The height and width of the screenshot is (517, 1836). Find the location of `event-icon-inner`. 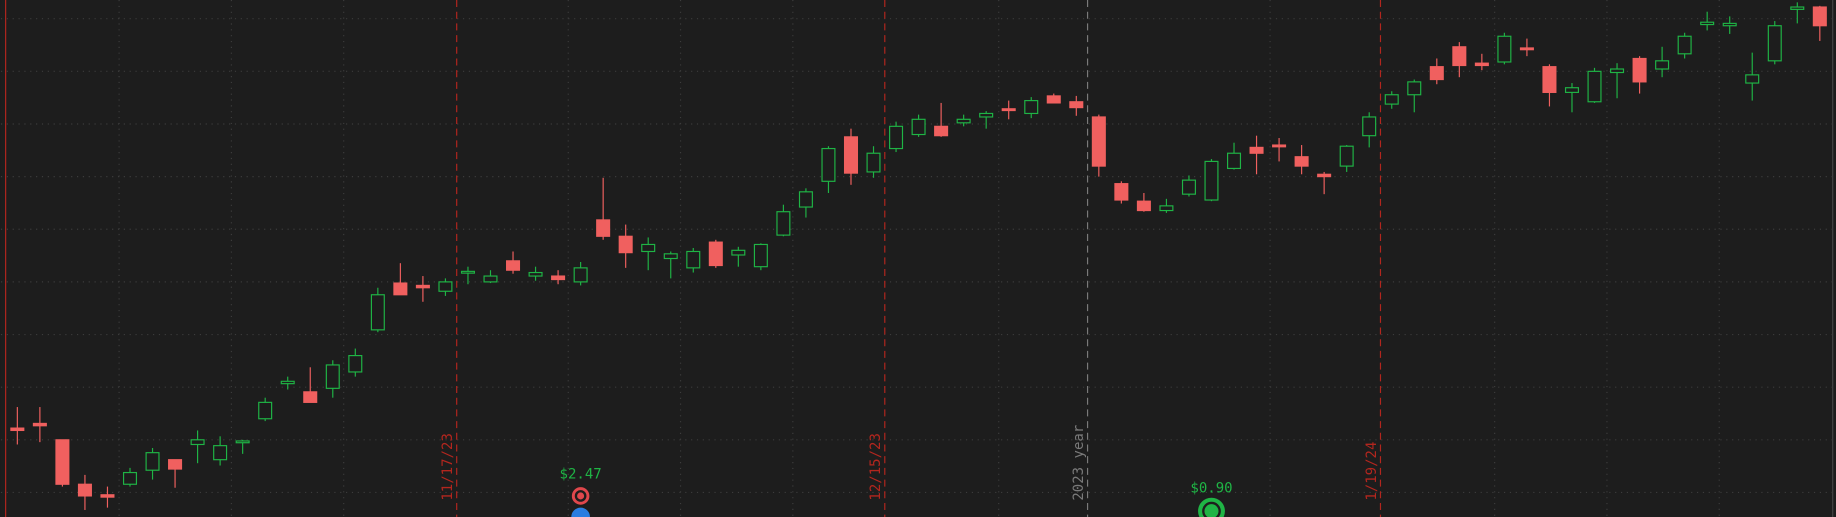

event-icon-inner is located at coordinates (580, 496).